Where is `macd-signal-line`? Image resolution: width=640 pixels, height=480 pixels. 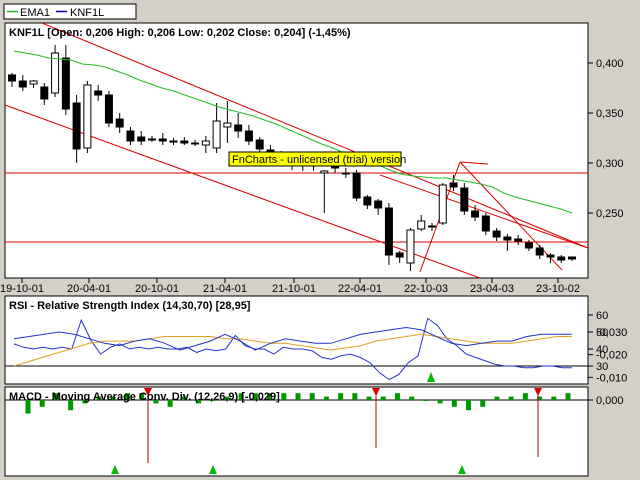
macd-signal-line is located at coordinates (292, 350).